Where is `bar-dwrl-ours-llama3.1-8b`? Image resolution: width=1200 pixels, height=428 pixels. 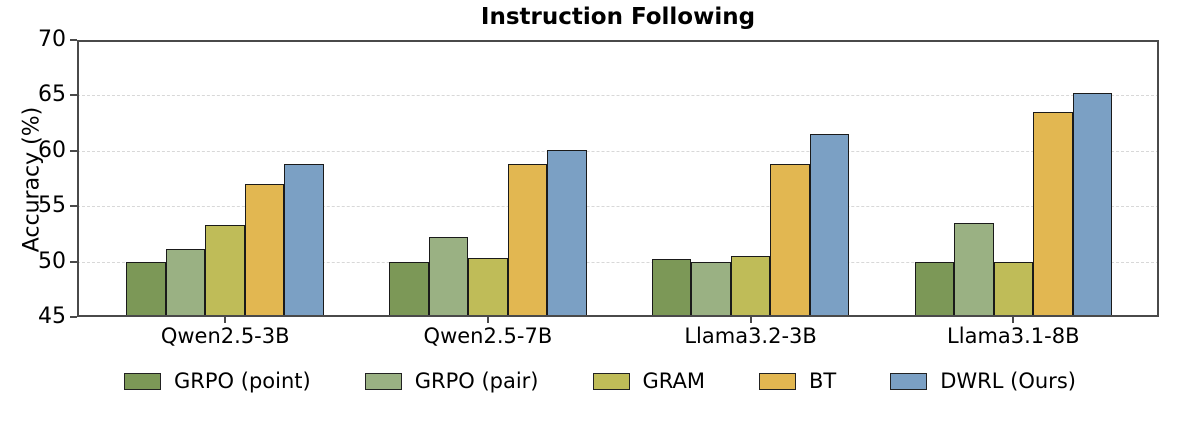
bar-dwrl-ours-llama3.1-8b is located at coordinates (1092, 205).